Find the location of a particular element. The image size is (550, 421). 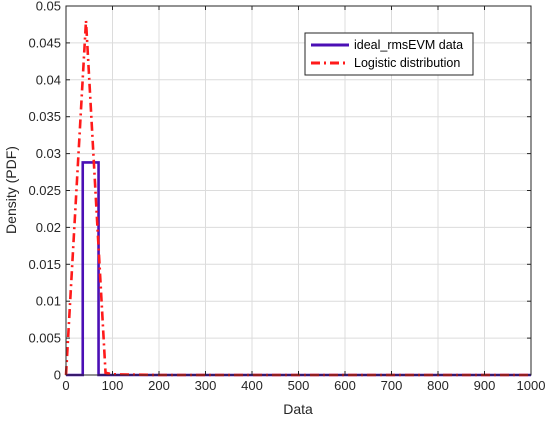

legend-label-logistic: Logistic distribution is located at coordinates (407, 63).